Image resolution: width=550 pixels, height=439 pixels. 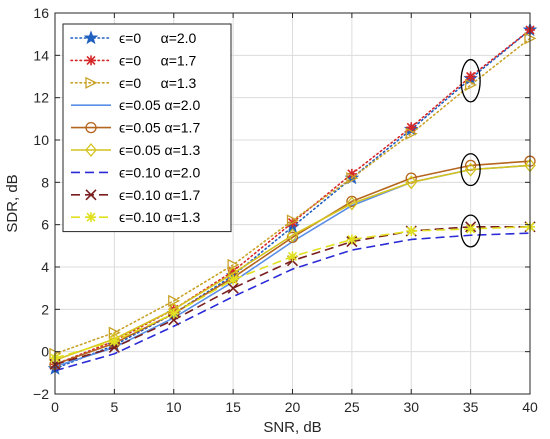 I want to click on legend-entry: ϵ=0.10 α=2.0, so click(x=135, y=172).